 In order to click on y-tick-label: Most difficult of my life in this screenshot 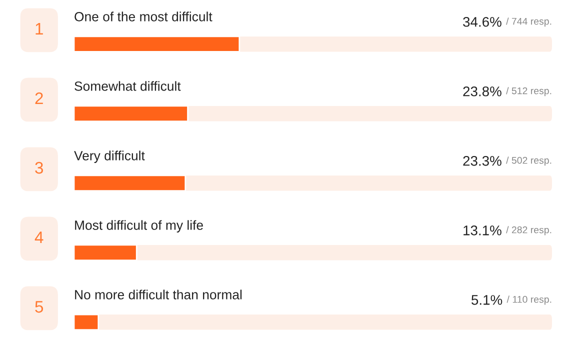, I will do `click(139, 226)`.